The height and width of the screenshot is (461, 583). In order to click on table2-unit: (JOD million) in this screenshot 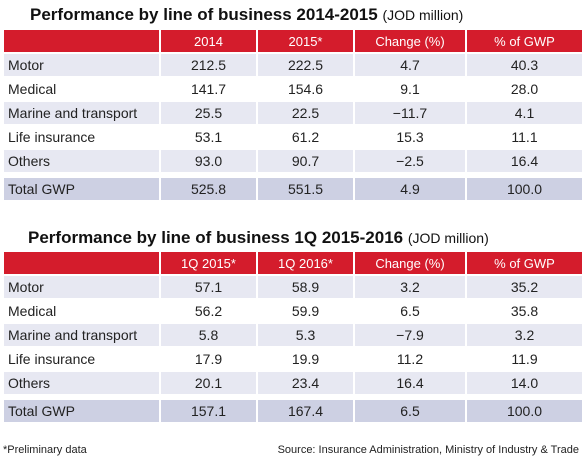, I will do `click(448, 238)`.